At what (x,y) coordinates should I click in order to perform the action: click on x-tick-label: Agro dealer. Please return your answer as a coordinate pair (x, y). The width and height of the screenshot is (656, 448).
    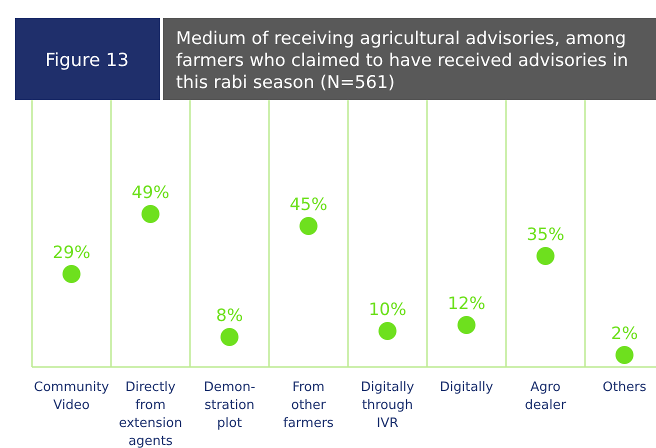
    Looking at the image, I should click on (545, 396).